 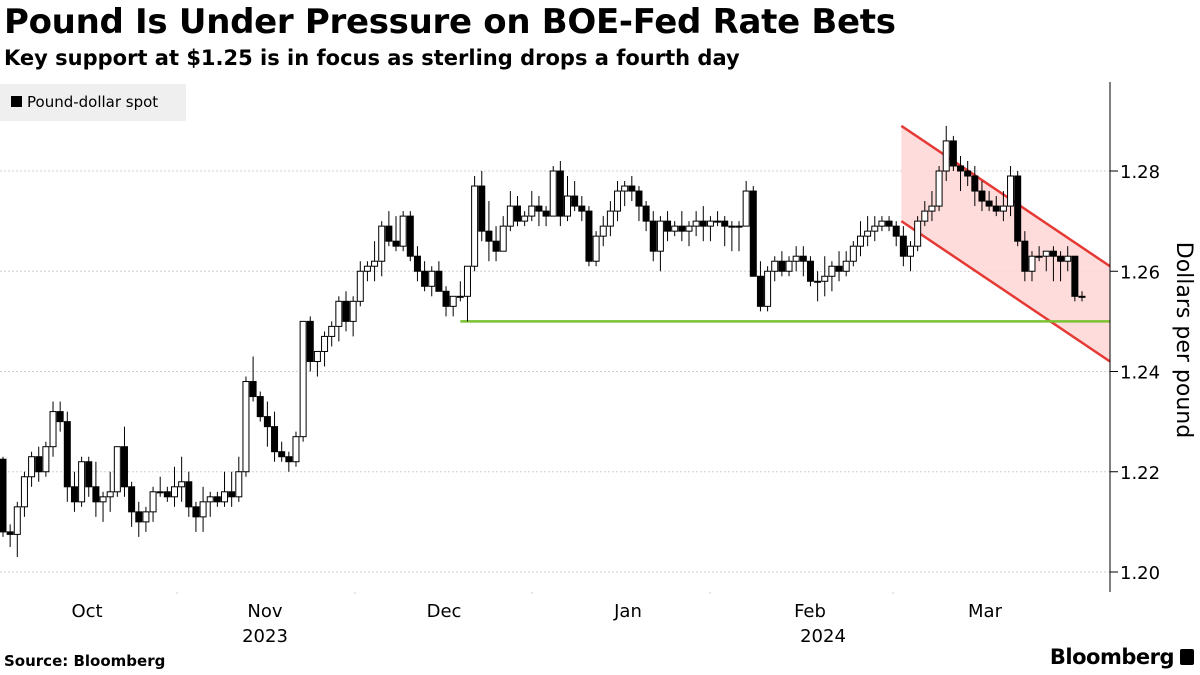 What do you see at coordinates (264, 611) in the screenshot?
I see `x-tick-label: Nov` at bounding box center [264, 611].